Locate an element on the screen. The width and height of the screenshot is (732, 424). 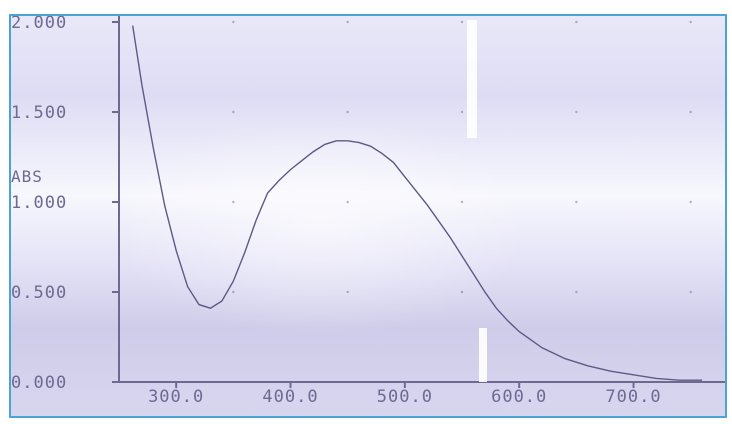
x-tick-label: 700.0 is located at coordinates (633, 397).